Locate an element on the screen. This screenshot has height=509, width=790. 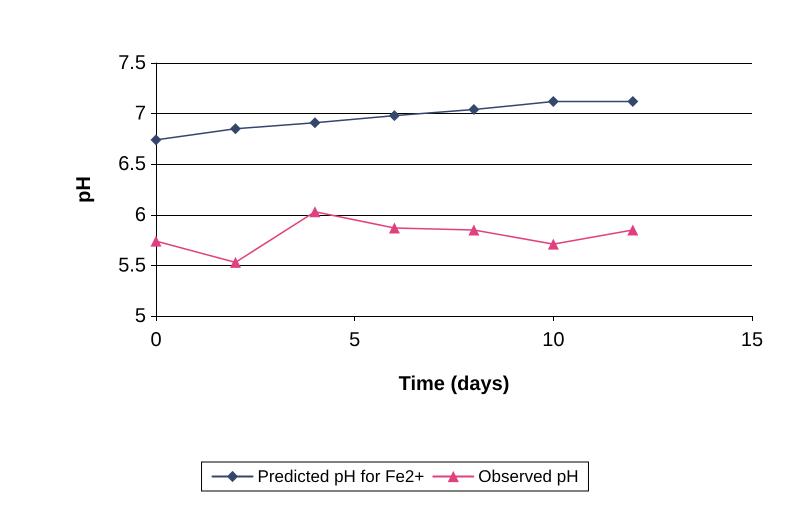
x-tick-label: 15 is located at coordinates (752, 340).